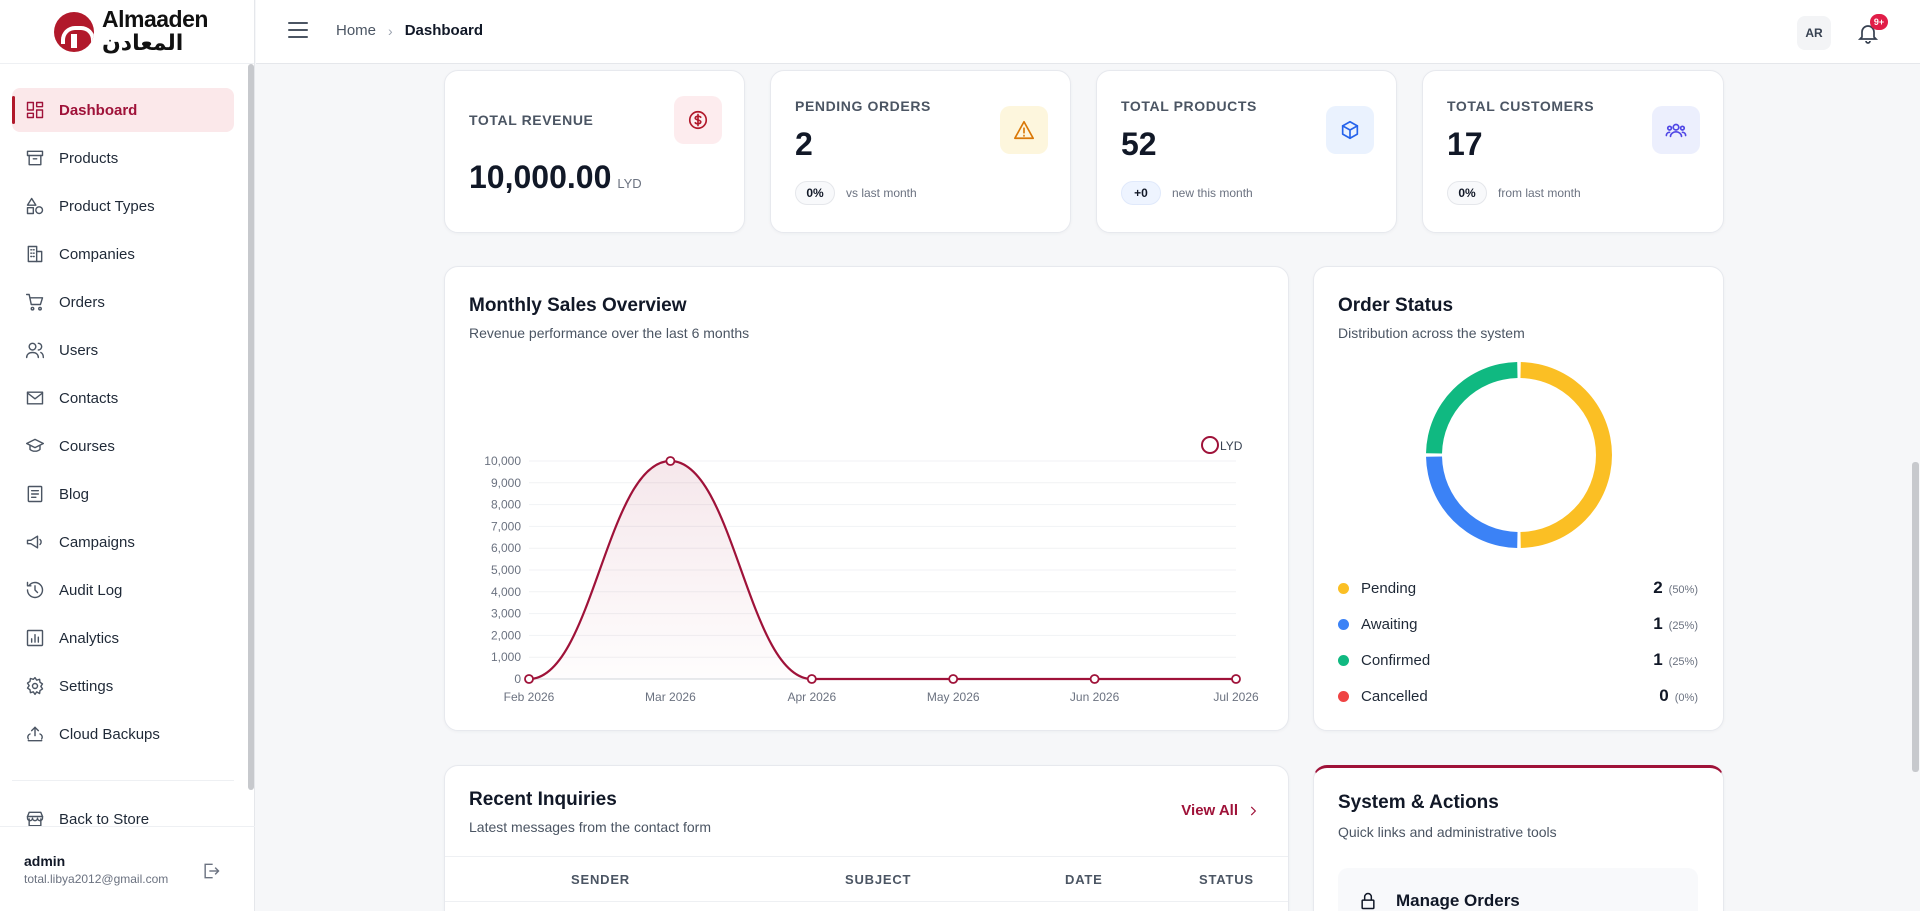 This screenshot has height=911, width=1920. I want to click on user-profile: admin total.libya2012@gmail.com, so click(127, 868).